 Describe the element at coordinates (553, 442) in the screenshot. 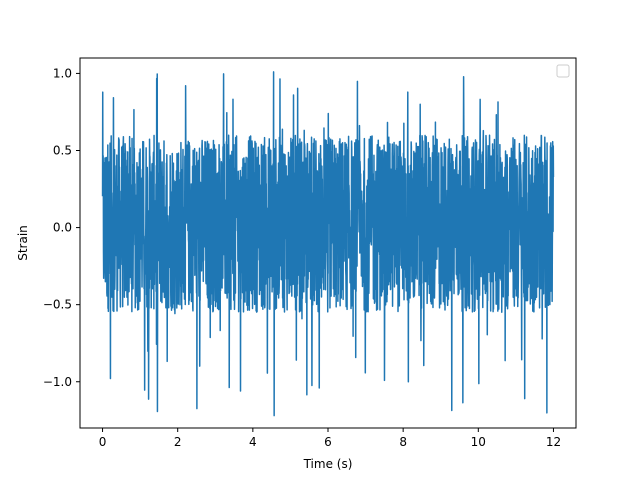

I see `x-tick-label: 12` at that location.